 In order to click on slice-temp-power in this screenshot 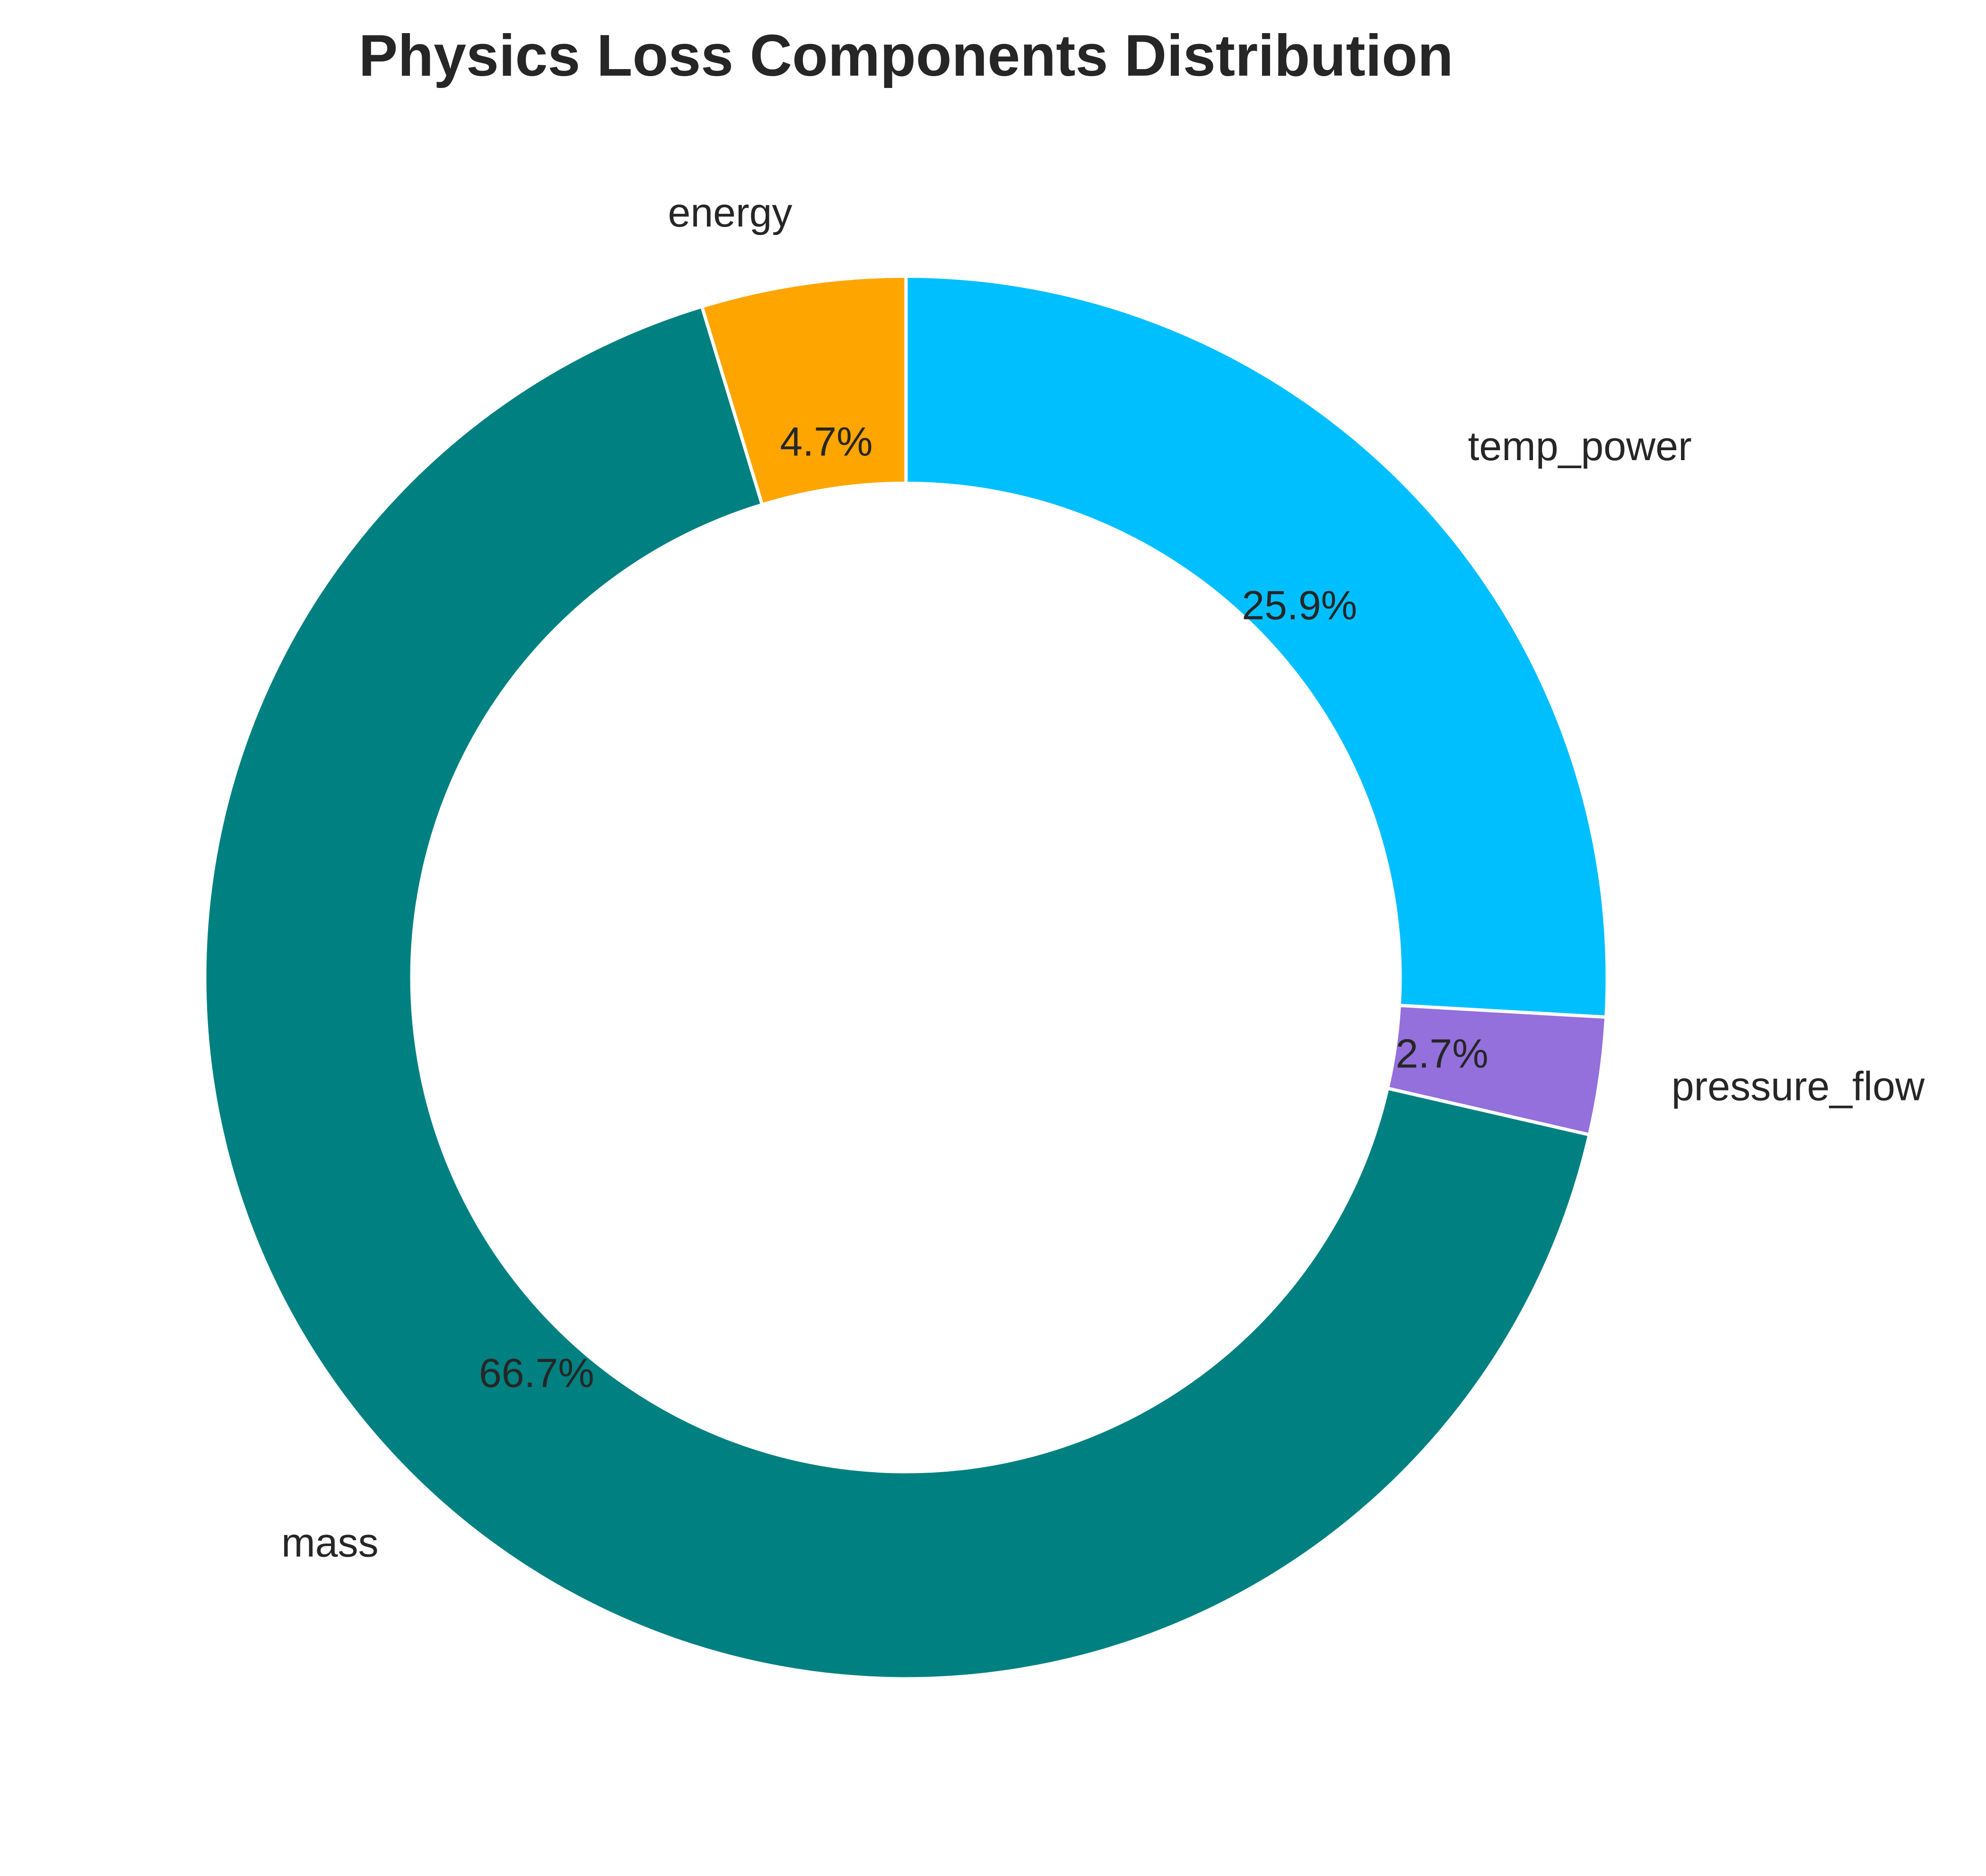, I will do `click(1257, 646)`.